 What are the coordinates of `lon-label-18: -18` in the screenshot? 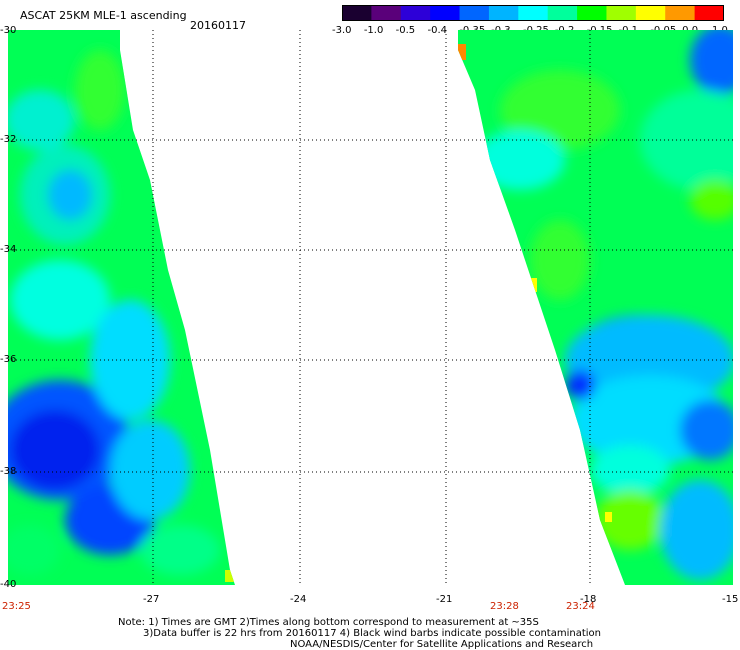 It's located at (588, 599).